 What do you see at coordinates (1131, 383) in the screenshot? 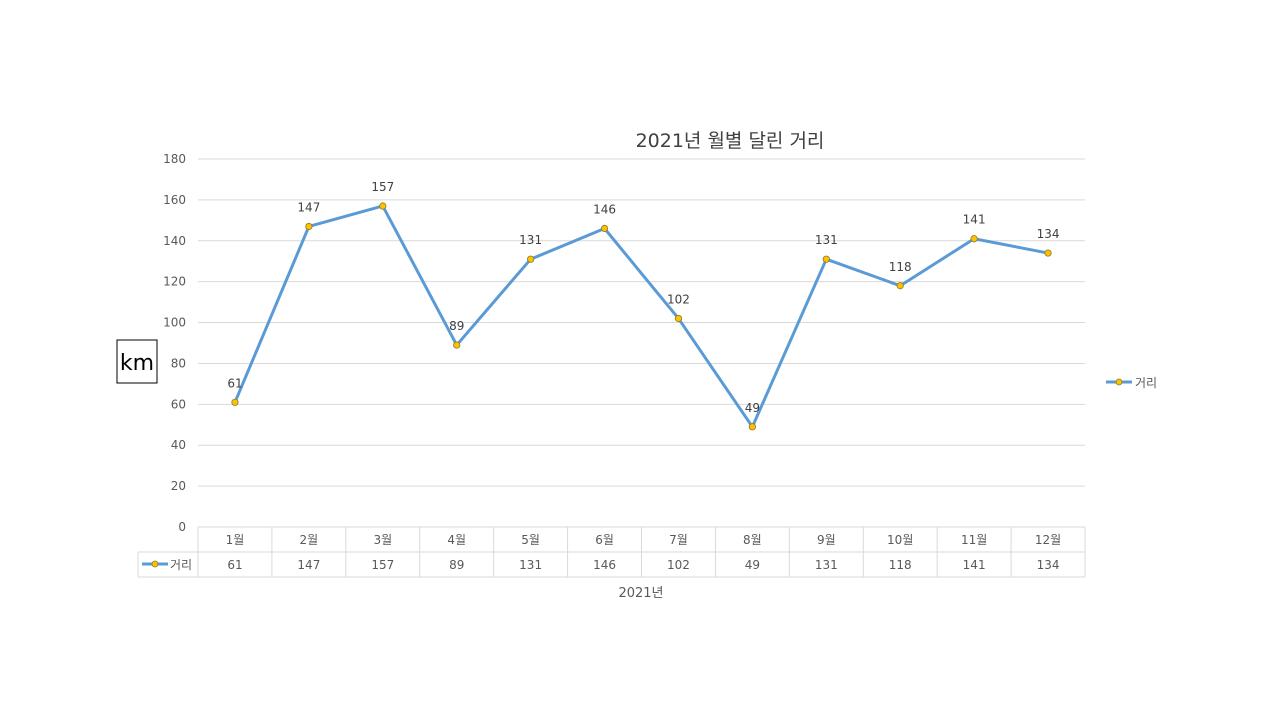
I see `legend: 거리` at bounding box center [1131, 383].